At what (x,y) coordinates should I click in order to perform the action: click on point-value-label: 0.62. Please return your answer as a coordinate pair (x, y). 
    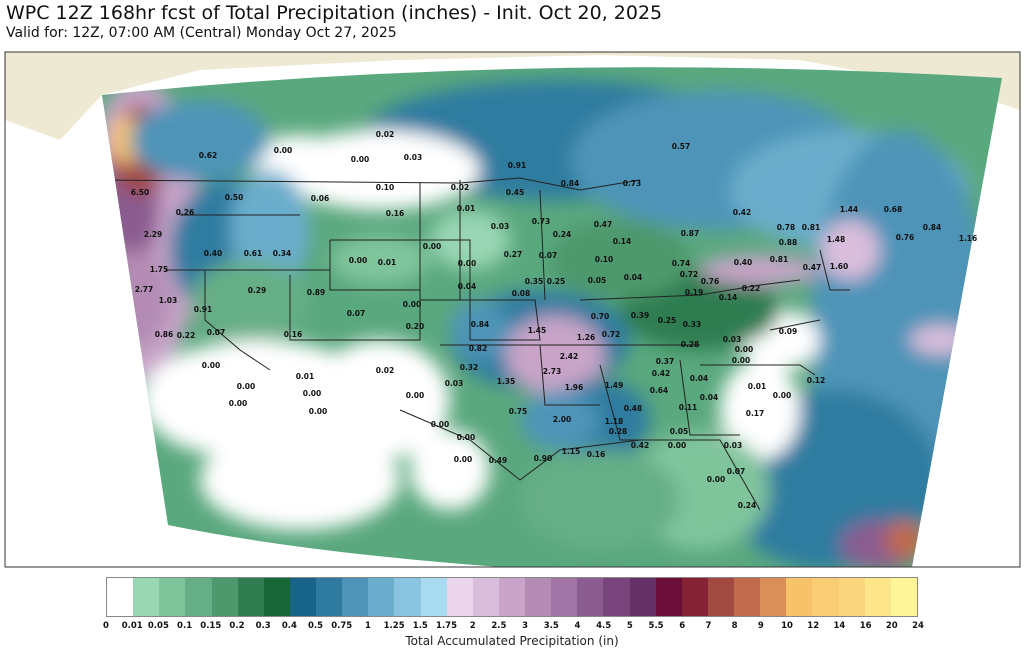
    Looking at the image, I should click on (208, 155).